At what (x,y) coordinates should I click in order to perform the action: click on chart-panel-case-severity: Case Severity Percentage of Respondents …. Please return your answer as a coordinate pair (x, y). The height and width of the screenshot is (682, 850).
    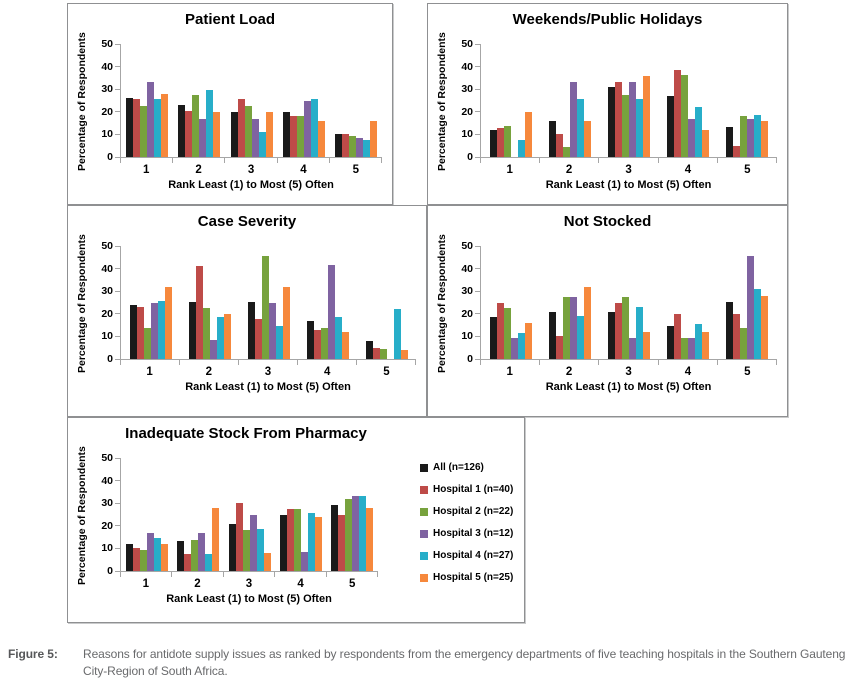
    Looking at the image, I should click on (247, 311).